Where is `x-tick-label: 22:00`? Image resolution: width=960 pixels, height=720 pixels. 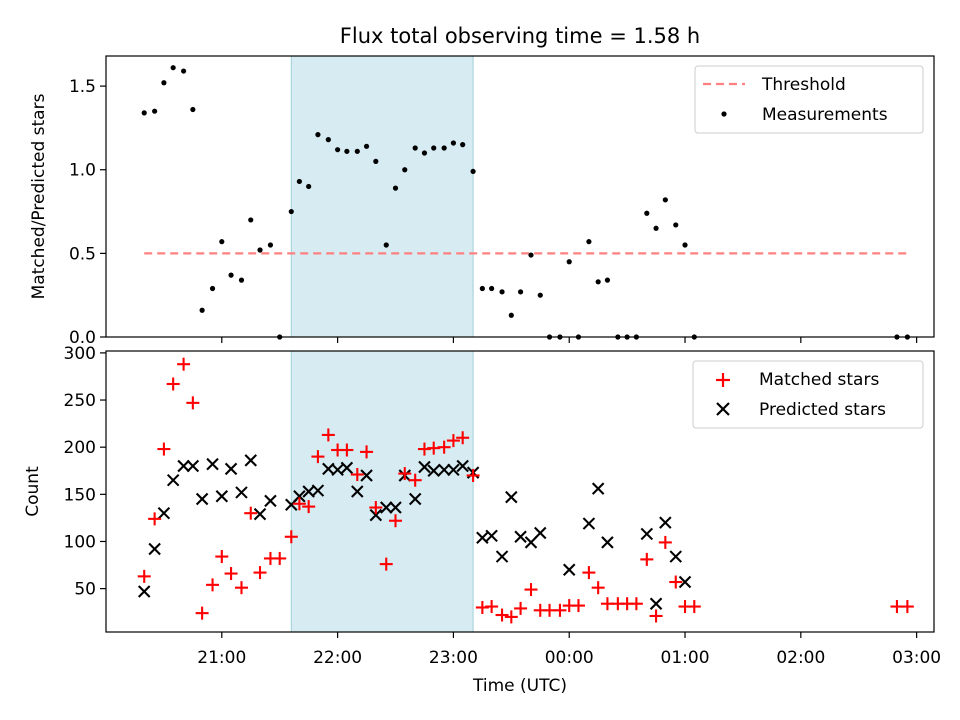
x-tick-label: 22:00 is located at coordinates (337, 658).